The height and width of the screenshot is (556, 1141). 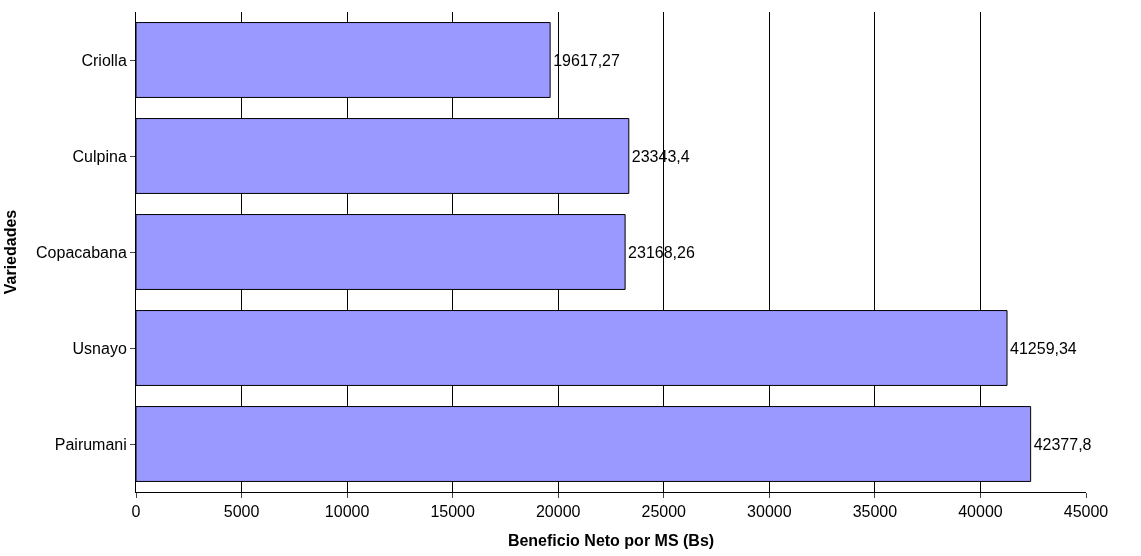 What do you see at coordinates (1062, 444) in the screenshot?
I see `data-label: 42377,8` at bounding box center [1062, 444].